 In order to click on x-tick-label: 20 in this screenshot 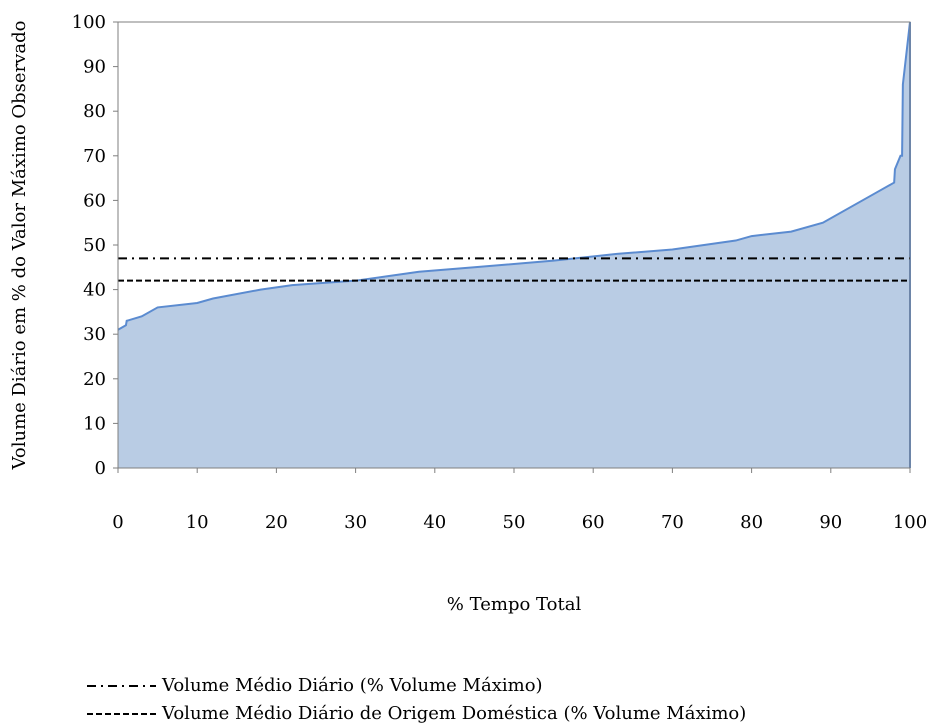, I will do `click(276, 522)`.